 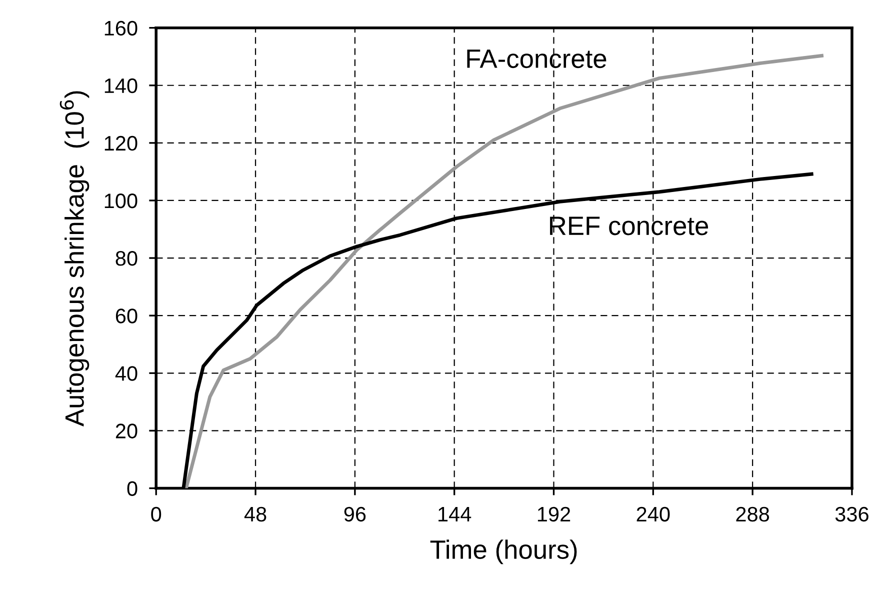 I want to click on y-tick-label: 60, so click(x=127, y=316).